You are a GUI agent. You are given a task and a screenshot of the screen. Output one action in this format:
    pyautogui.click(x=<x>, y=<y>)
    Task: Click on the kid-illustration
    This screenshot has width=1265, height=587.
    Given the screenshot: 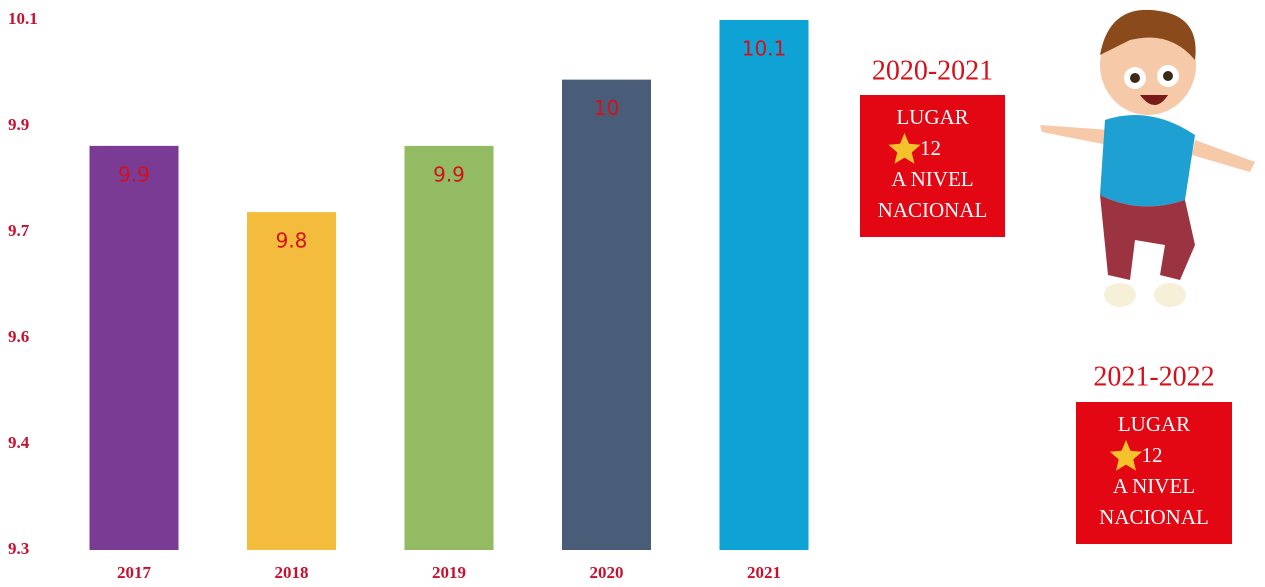 What is the action you would take?
    pyautogui.click(x=1147, y=158)
    